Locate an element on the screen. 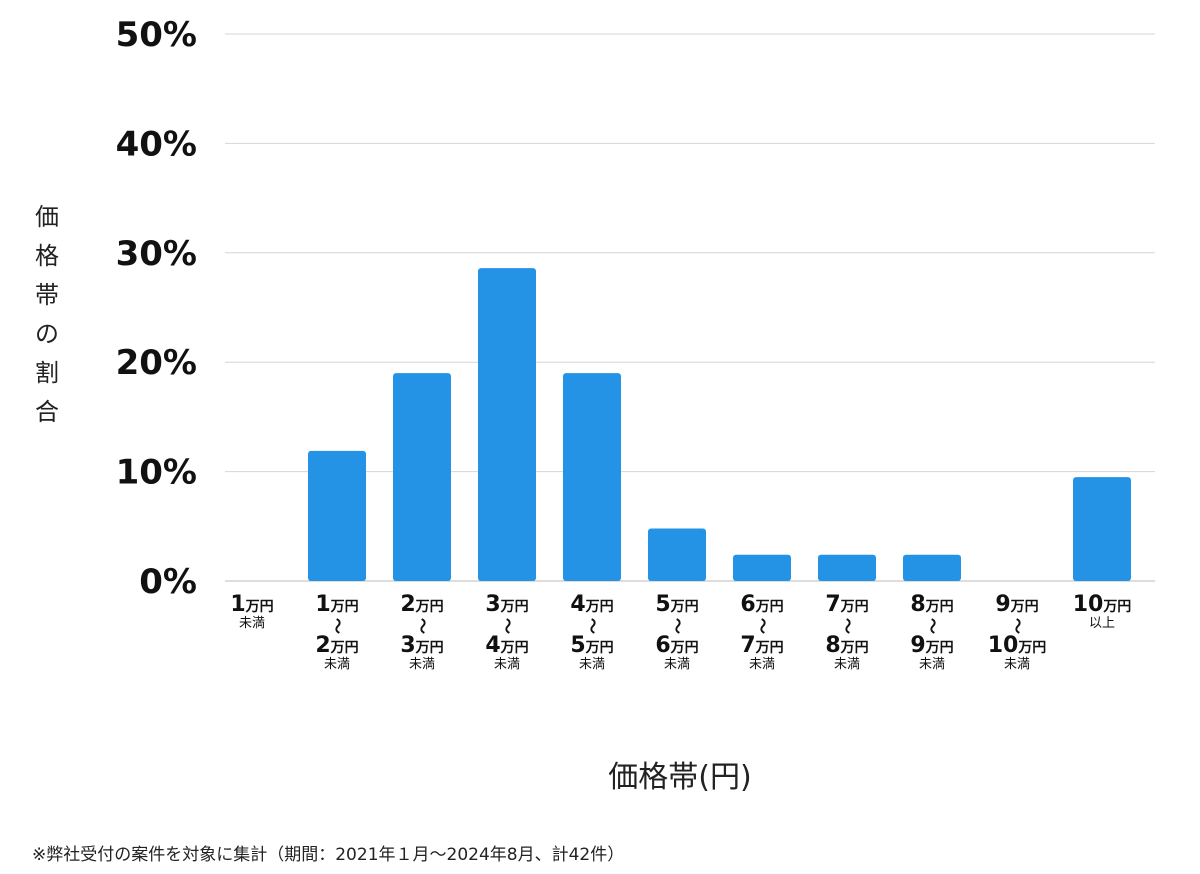 The height and width of the screenshot is (874, 1200). x-axis-label: 価格帯(円) is located at coordinates (680, 777).